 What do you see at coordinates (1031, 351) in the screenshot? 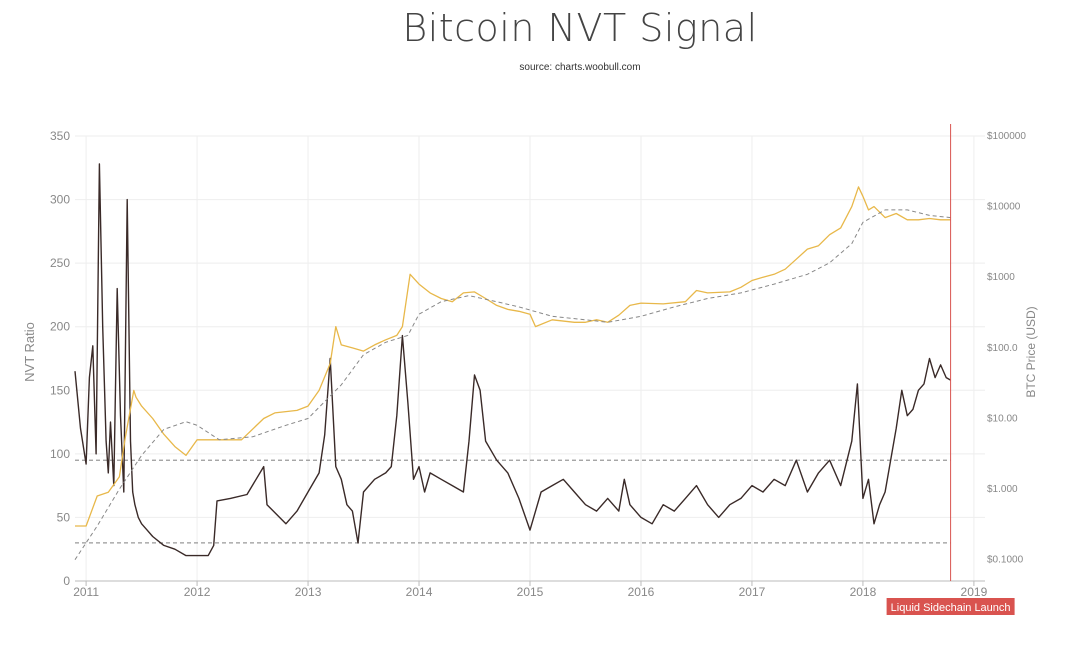
I see `y2-axis-label: BTC Price (USD)` at bounding box center [1031, 351].